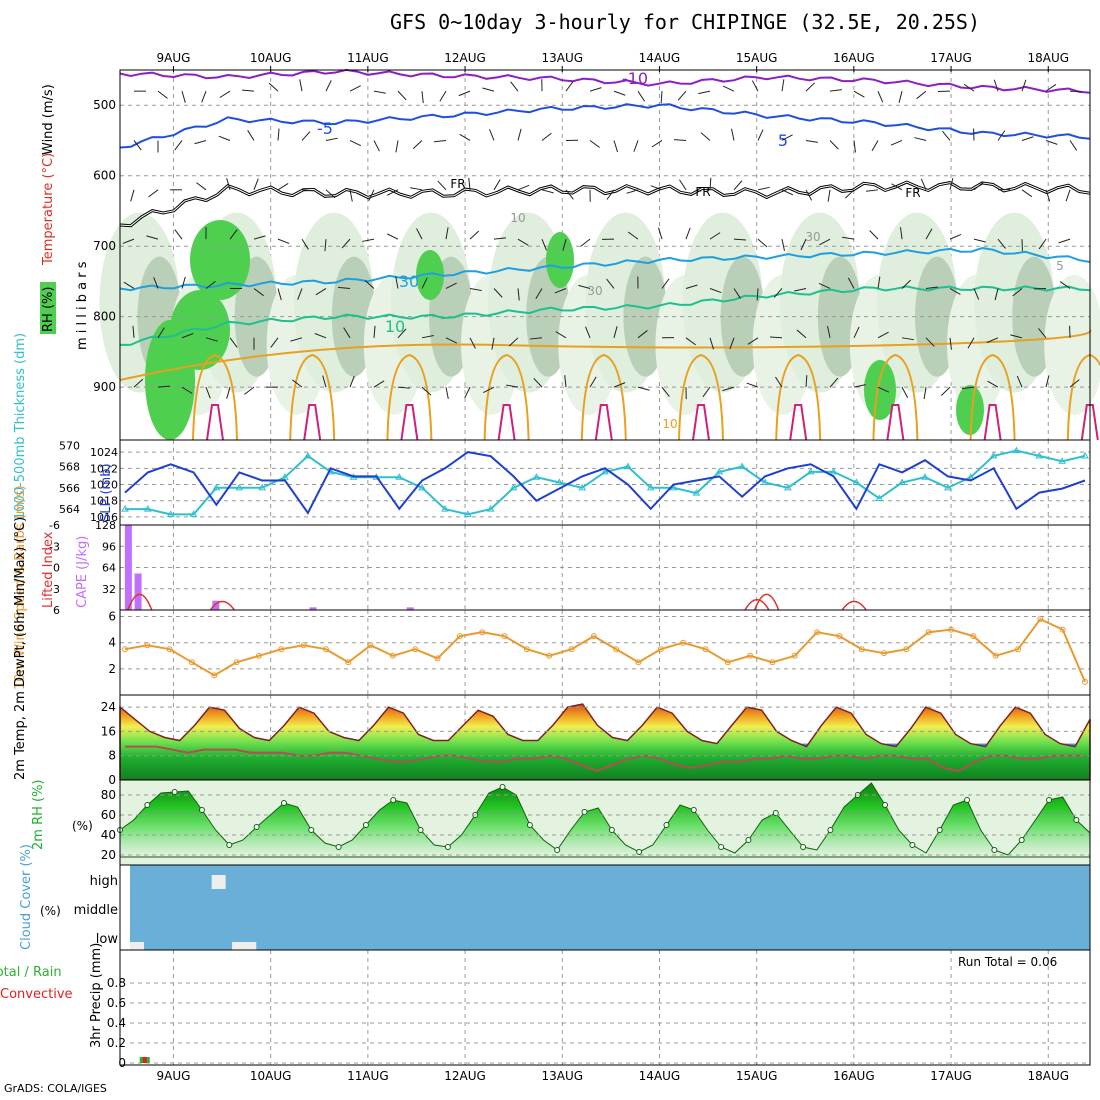 Image resolution: width=1100 pixels, height=1100 pixels. Describe the element at coordinates (605, 204) in the screenshot. I see `isotherm-line` at that location.